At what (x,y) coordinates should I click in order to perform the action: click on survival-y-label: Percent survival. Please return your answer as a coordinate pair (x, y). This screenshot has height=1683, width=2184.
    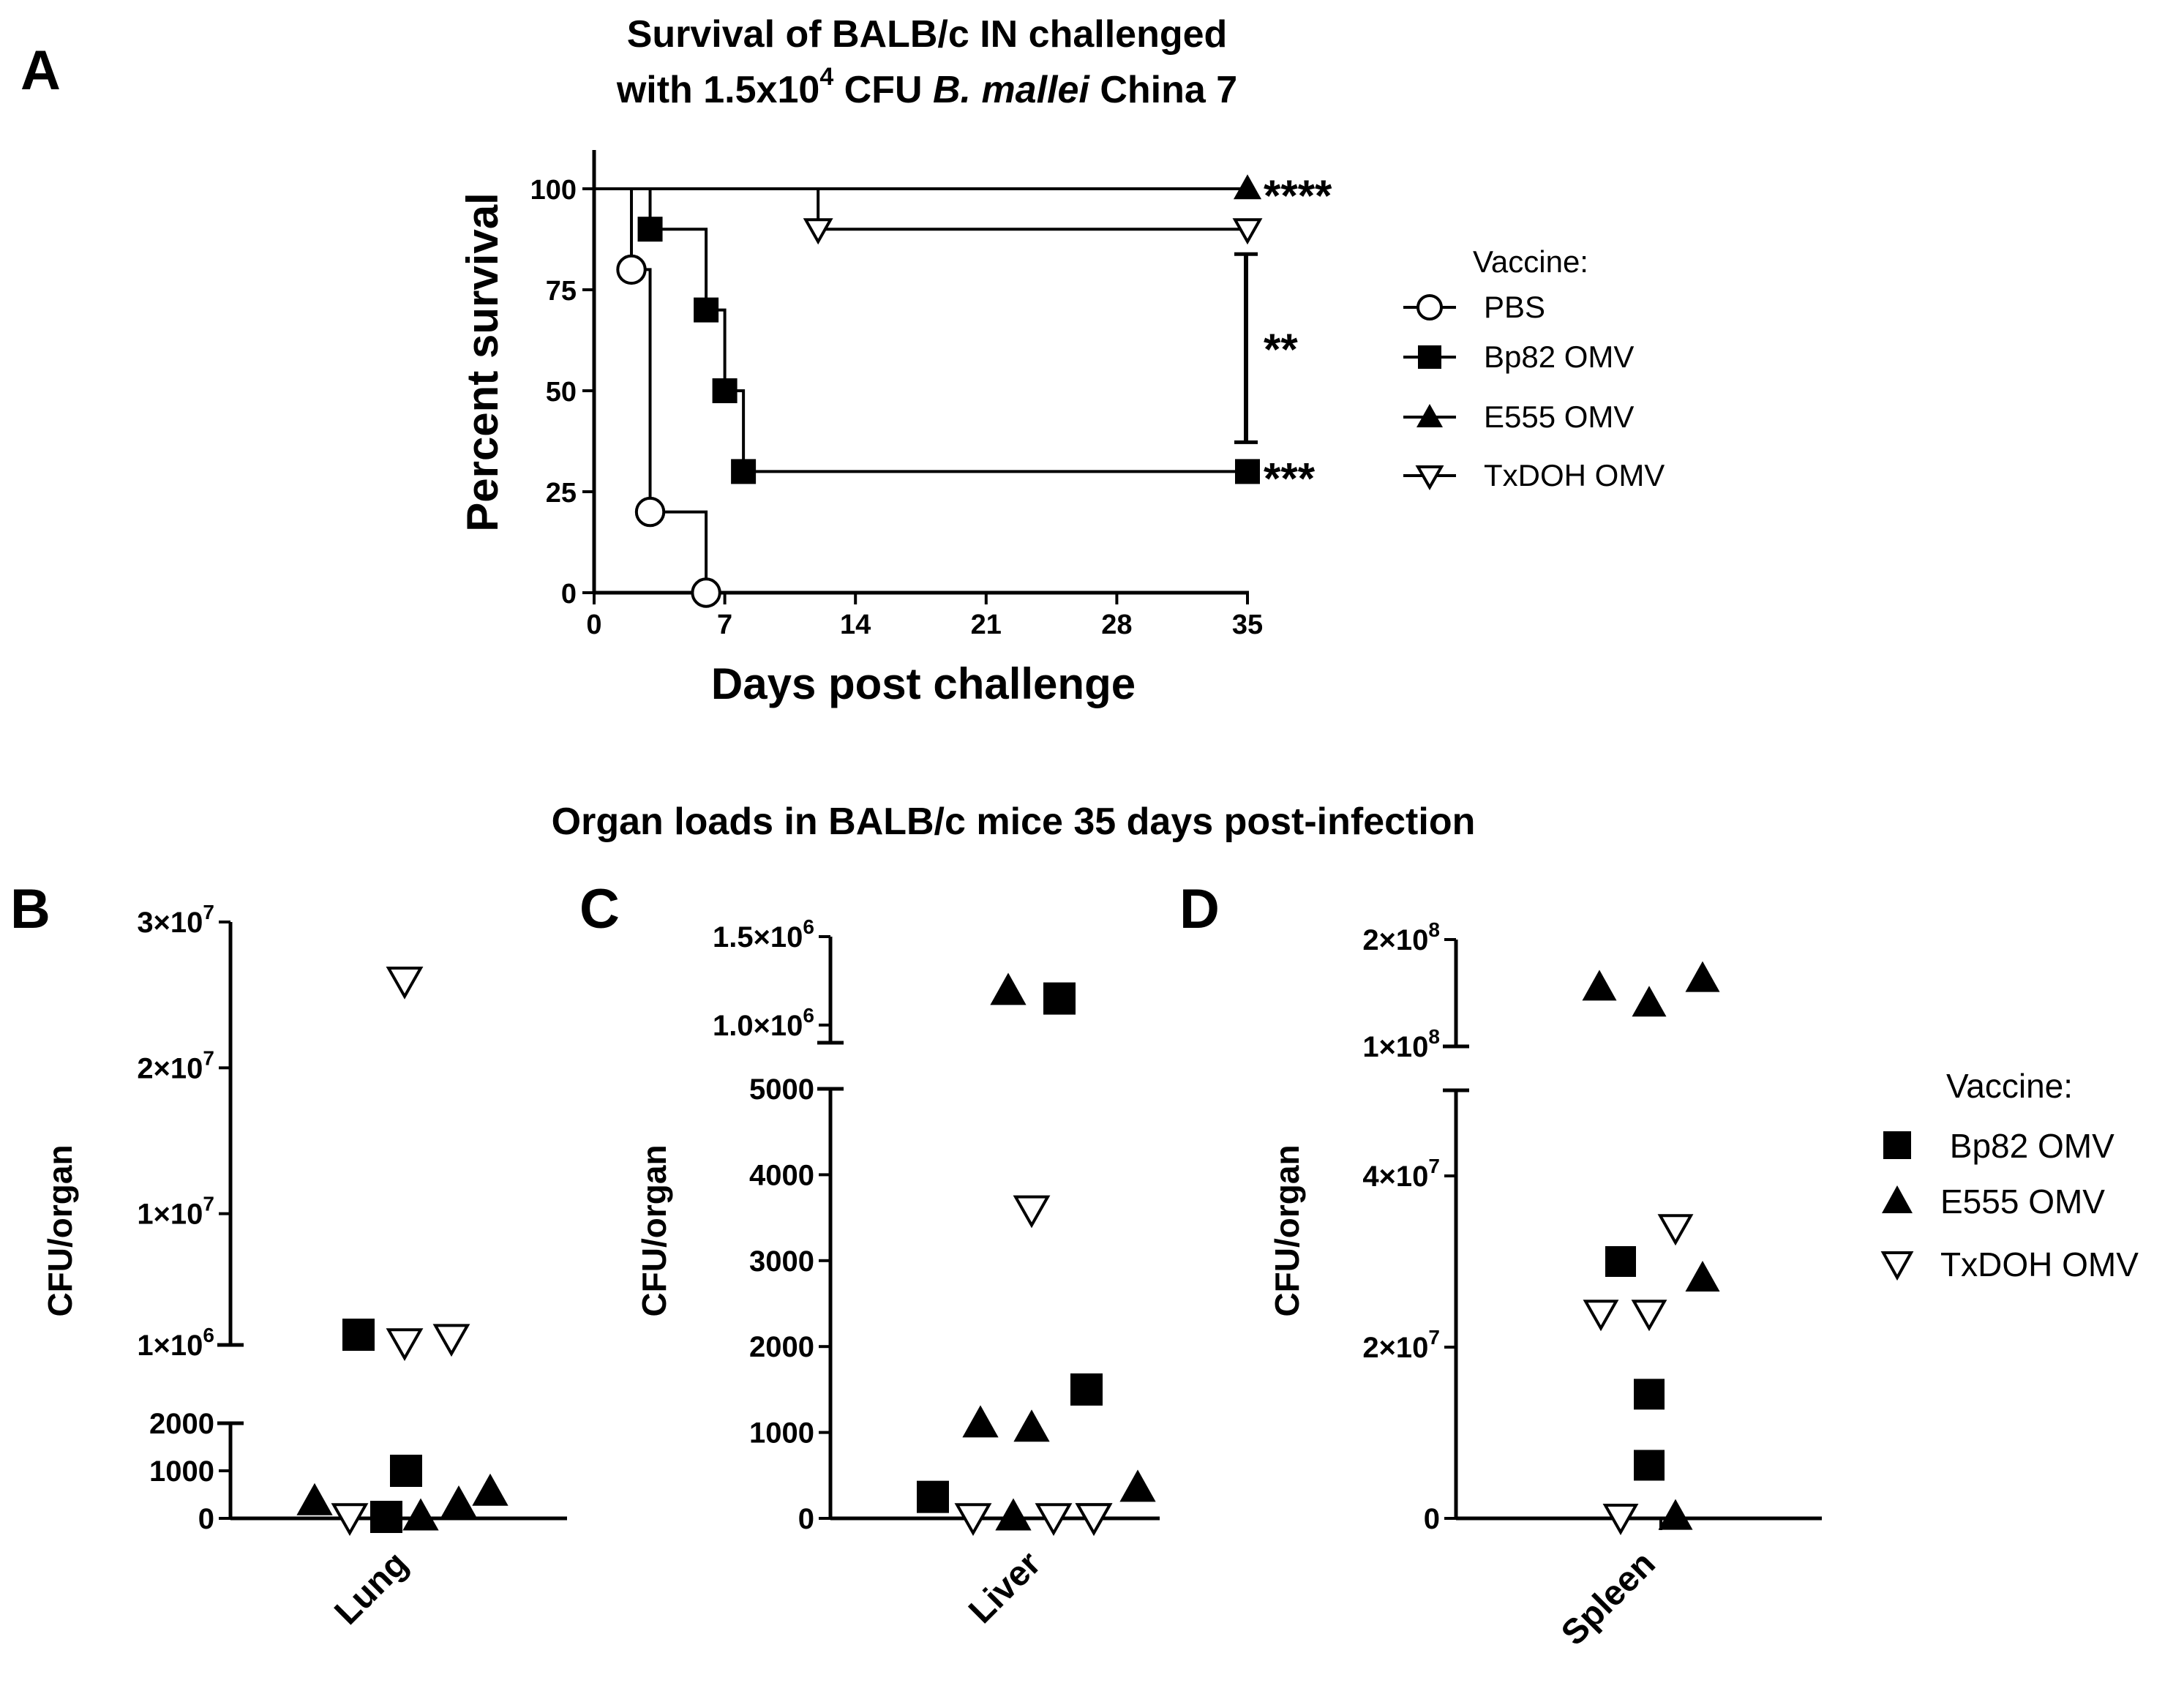
    Looking at the image, I should click on (482, 362).